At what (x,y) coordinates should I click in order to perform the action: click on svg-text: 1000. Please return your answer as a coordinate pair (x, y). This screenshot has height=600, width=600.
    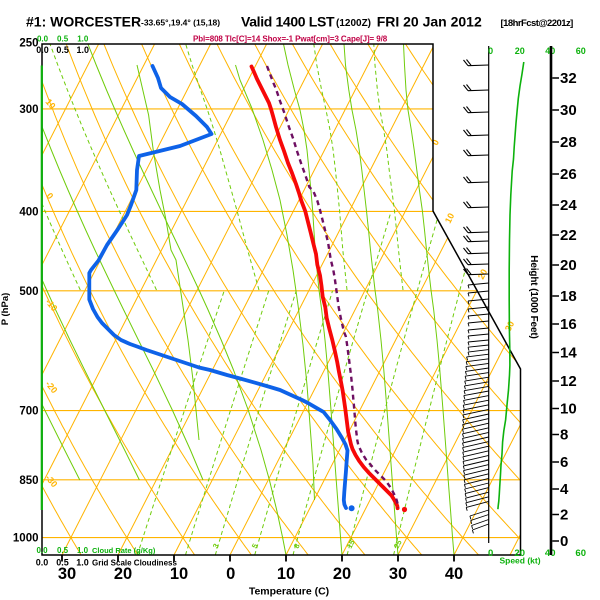
    Looking at the image, I should click on (26, 539).